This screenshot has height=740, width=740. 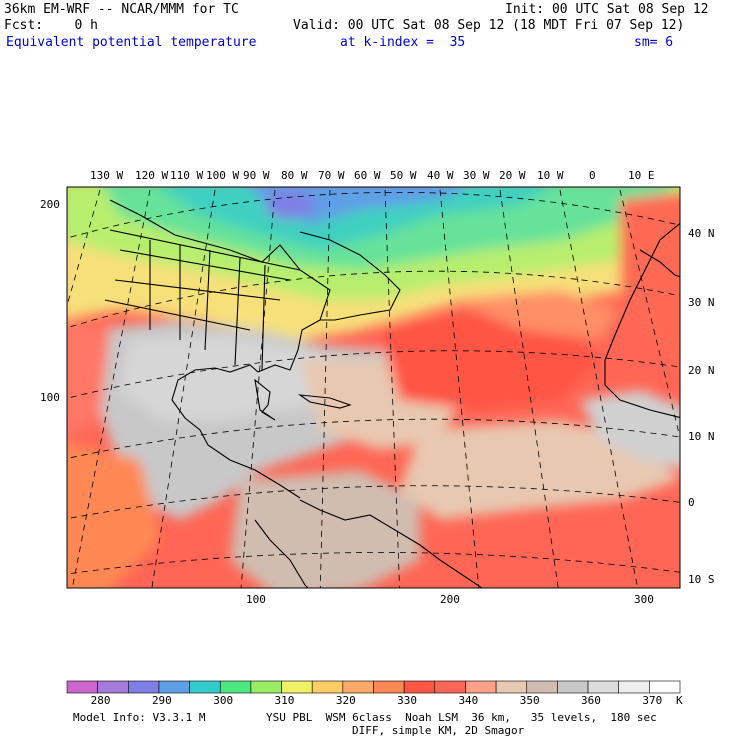 What do you see at coordinates (592, 175) in the screenshot?
I see `lon-label: 0` at bounding box center [592, 175].